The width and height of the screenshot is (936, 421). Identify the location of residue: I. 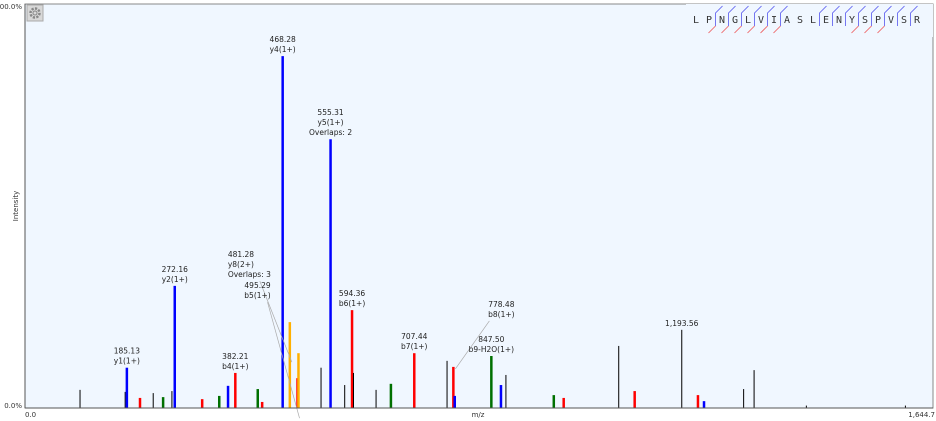
(774, 20).